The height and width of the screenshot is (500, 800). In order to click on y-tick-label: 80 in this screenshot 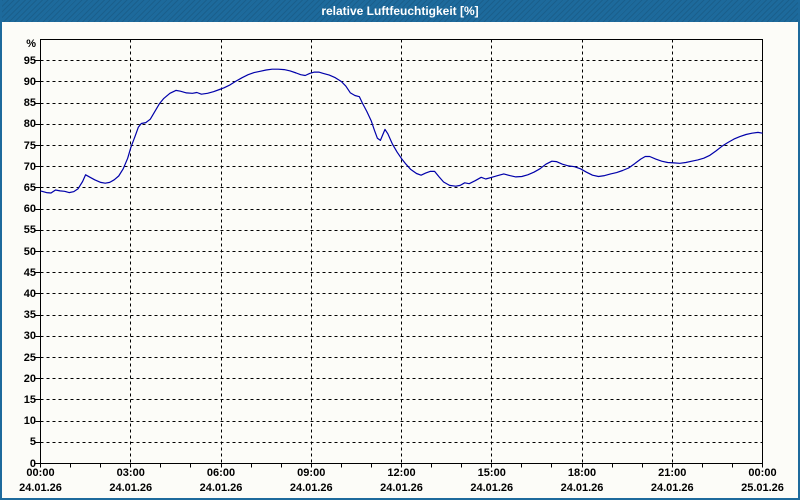, I will do `click(29, 124)`.